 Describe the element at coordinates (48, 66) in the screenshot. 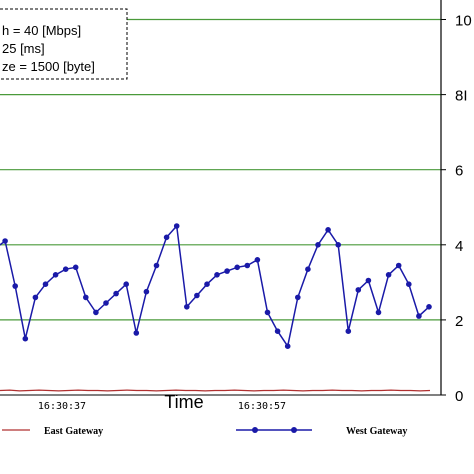

I see `annotation-line-3: ze = 1500 [byte]` at that location.